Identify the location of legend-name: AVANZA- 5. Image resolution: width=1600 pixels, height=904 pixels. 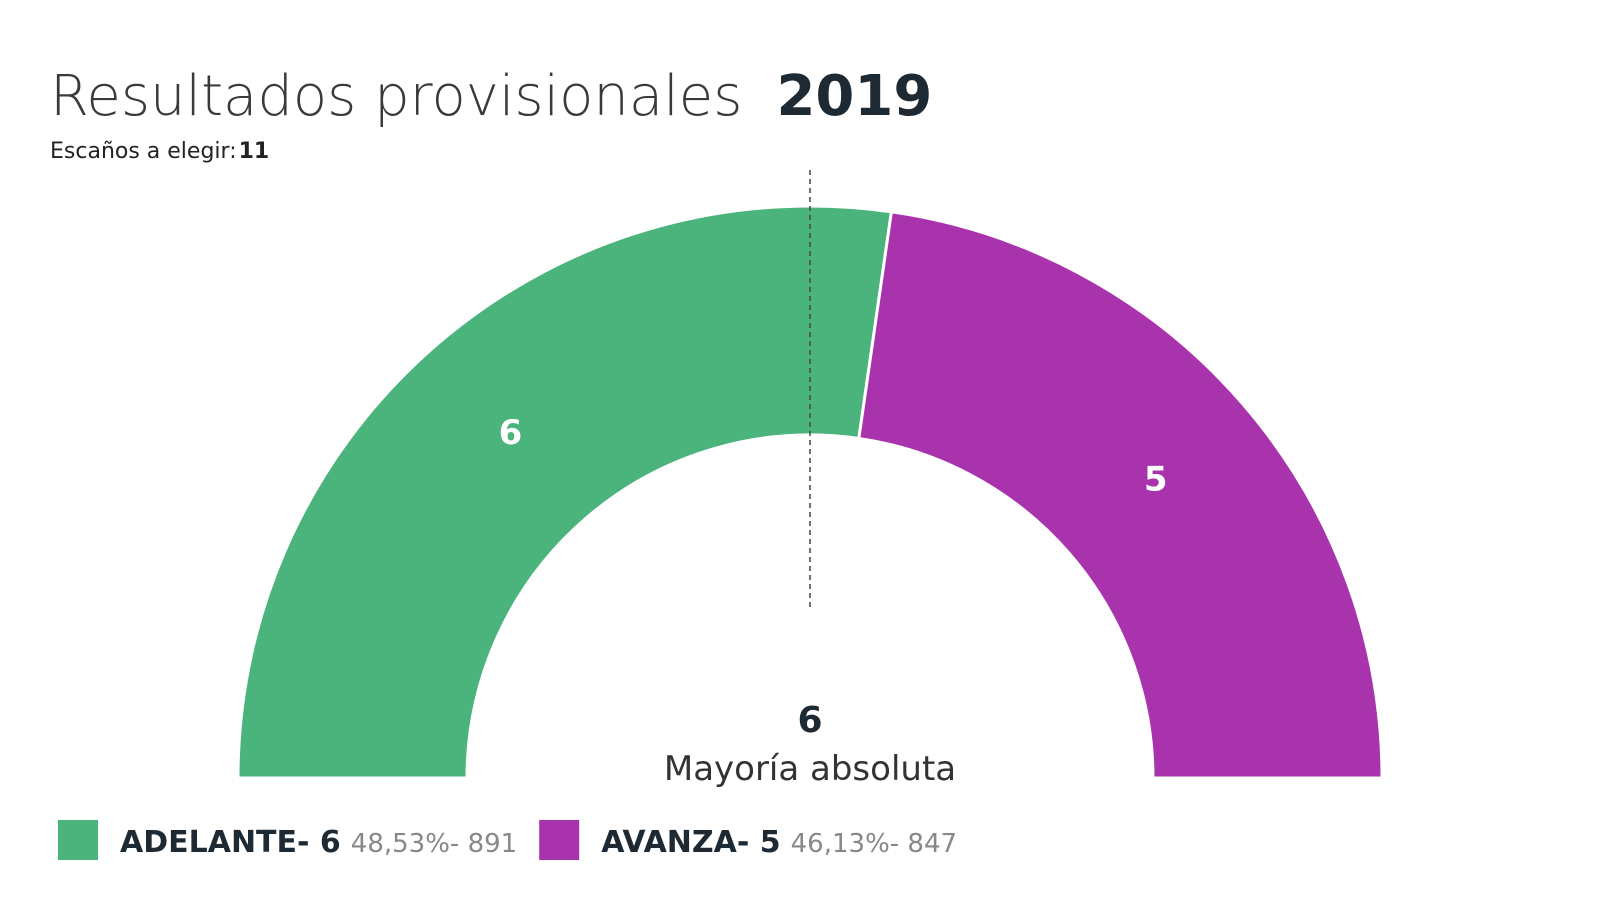
(690, 842).